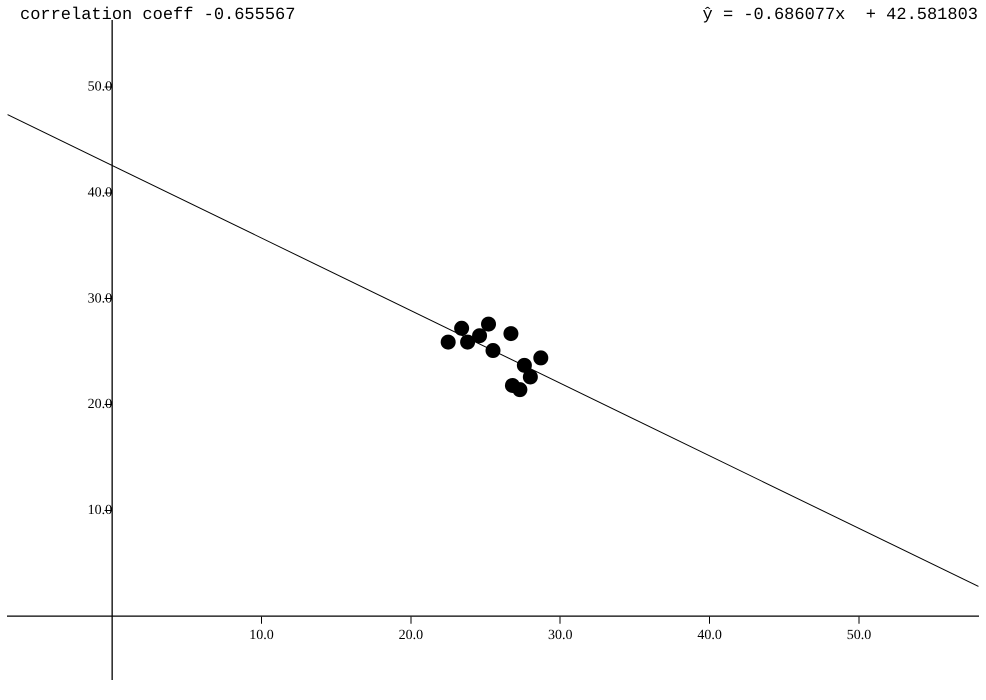 The height and width of the screenshot is (700, 986). Describe the element at coordinates (100, 193) in the screenshot. I see `y-tick-label: 40.0` at that location.